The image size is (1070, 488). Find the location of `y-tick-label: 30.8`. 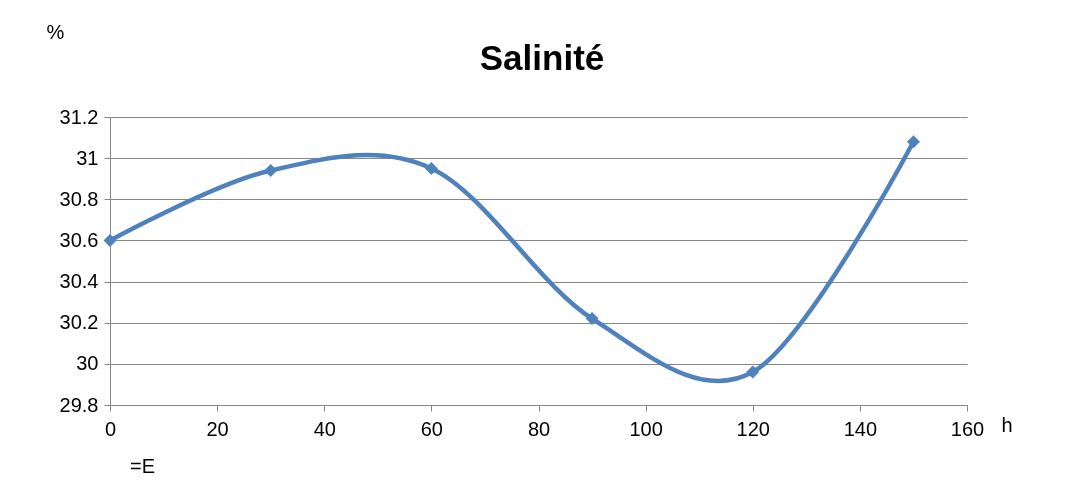

y-tick-label: 30.8 is located at coordinates (79, 198).